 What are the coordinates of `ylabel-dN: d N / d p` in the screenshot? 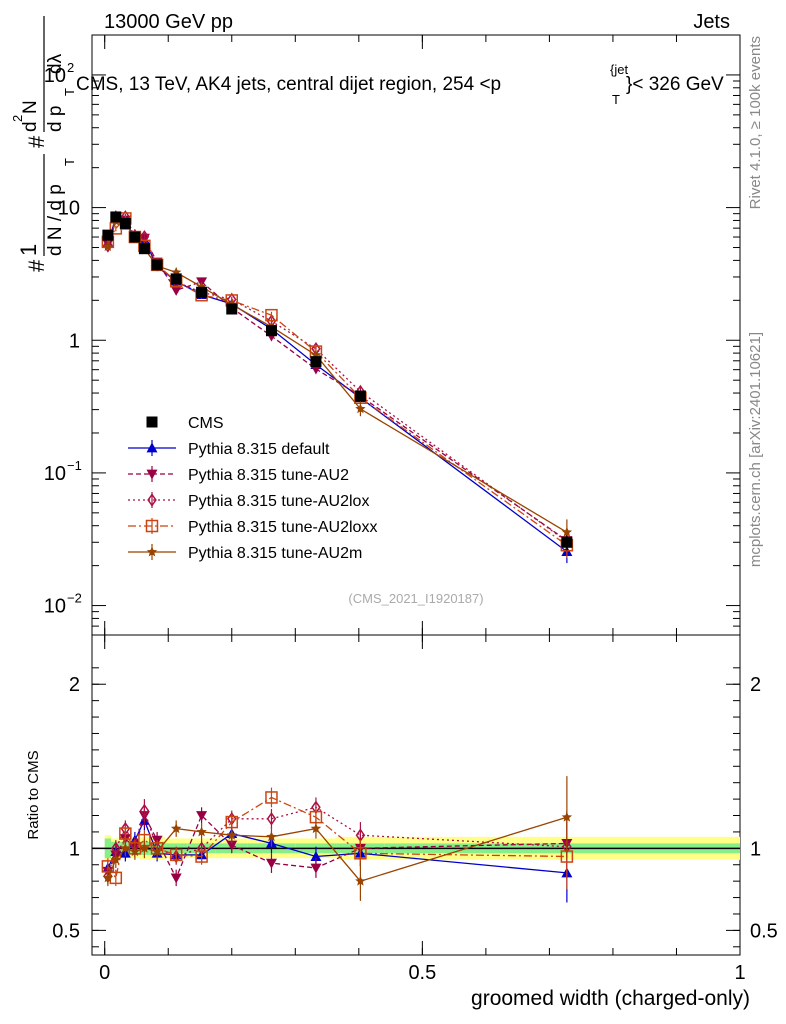 It's located at (55, 220).